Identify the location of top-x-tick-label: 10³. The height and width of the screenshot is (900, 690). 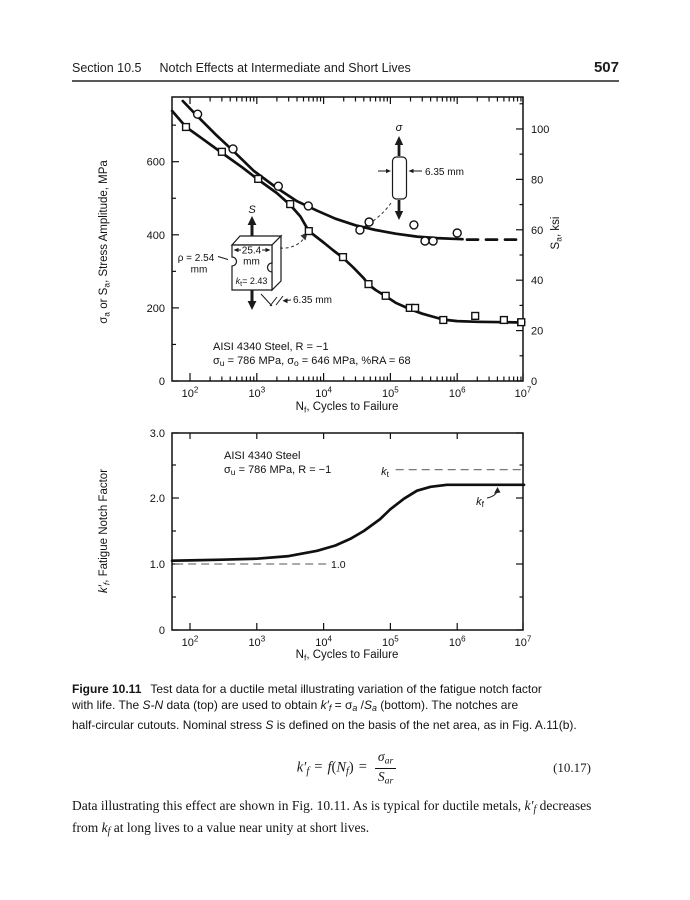
(256, 393).